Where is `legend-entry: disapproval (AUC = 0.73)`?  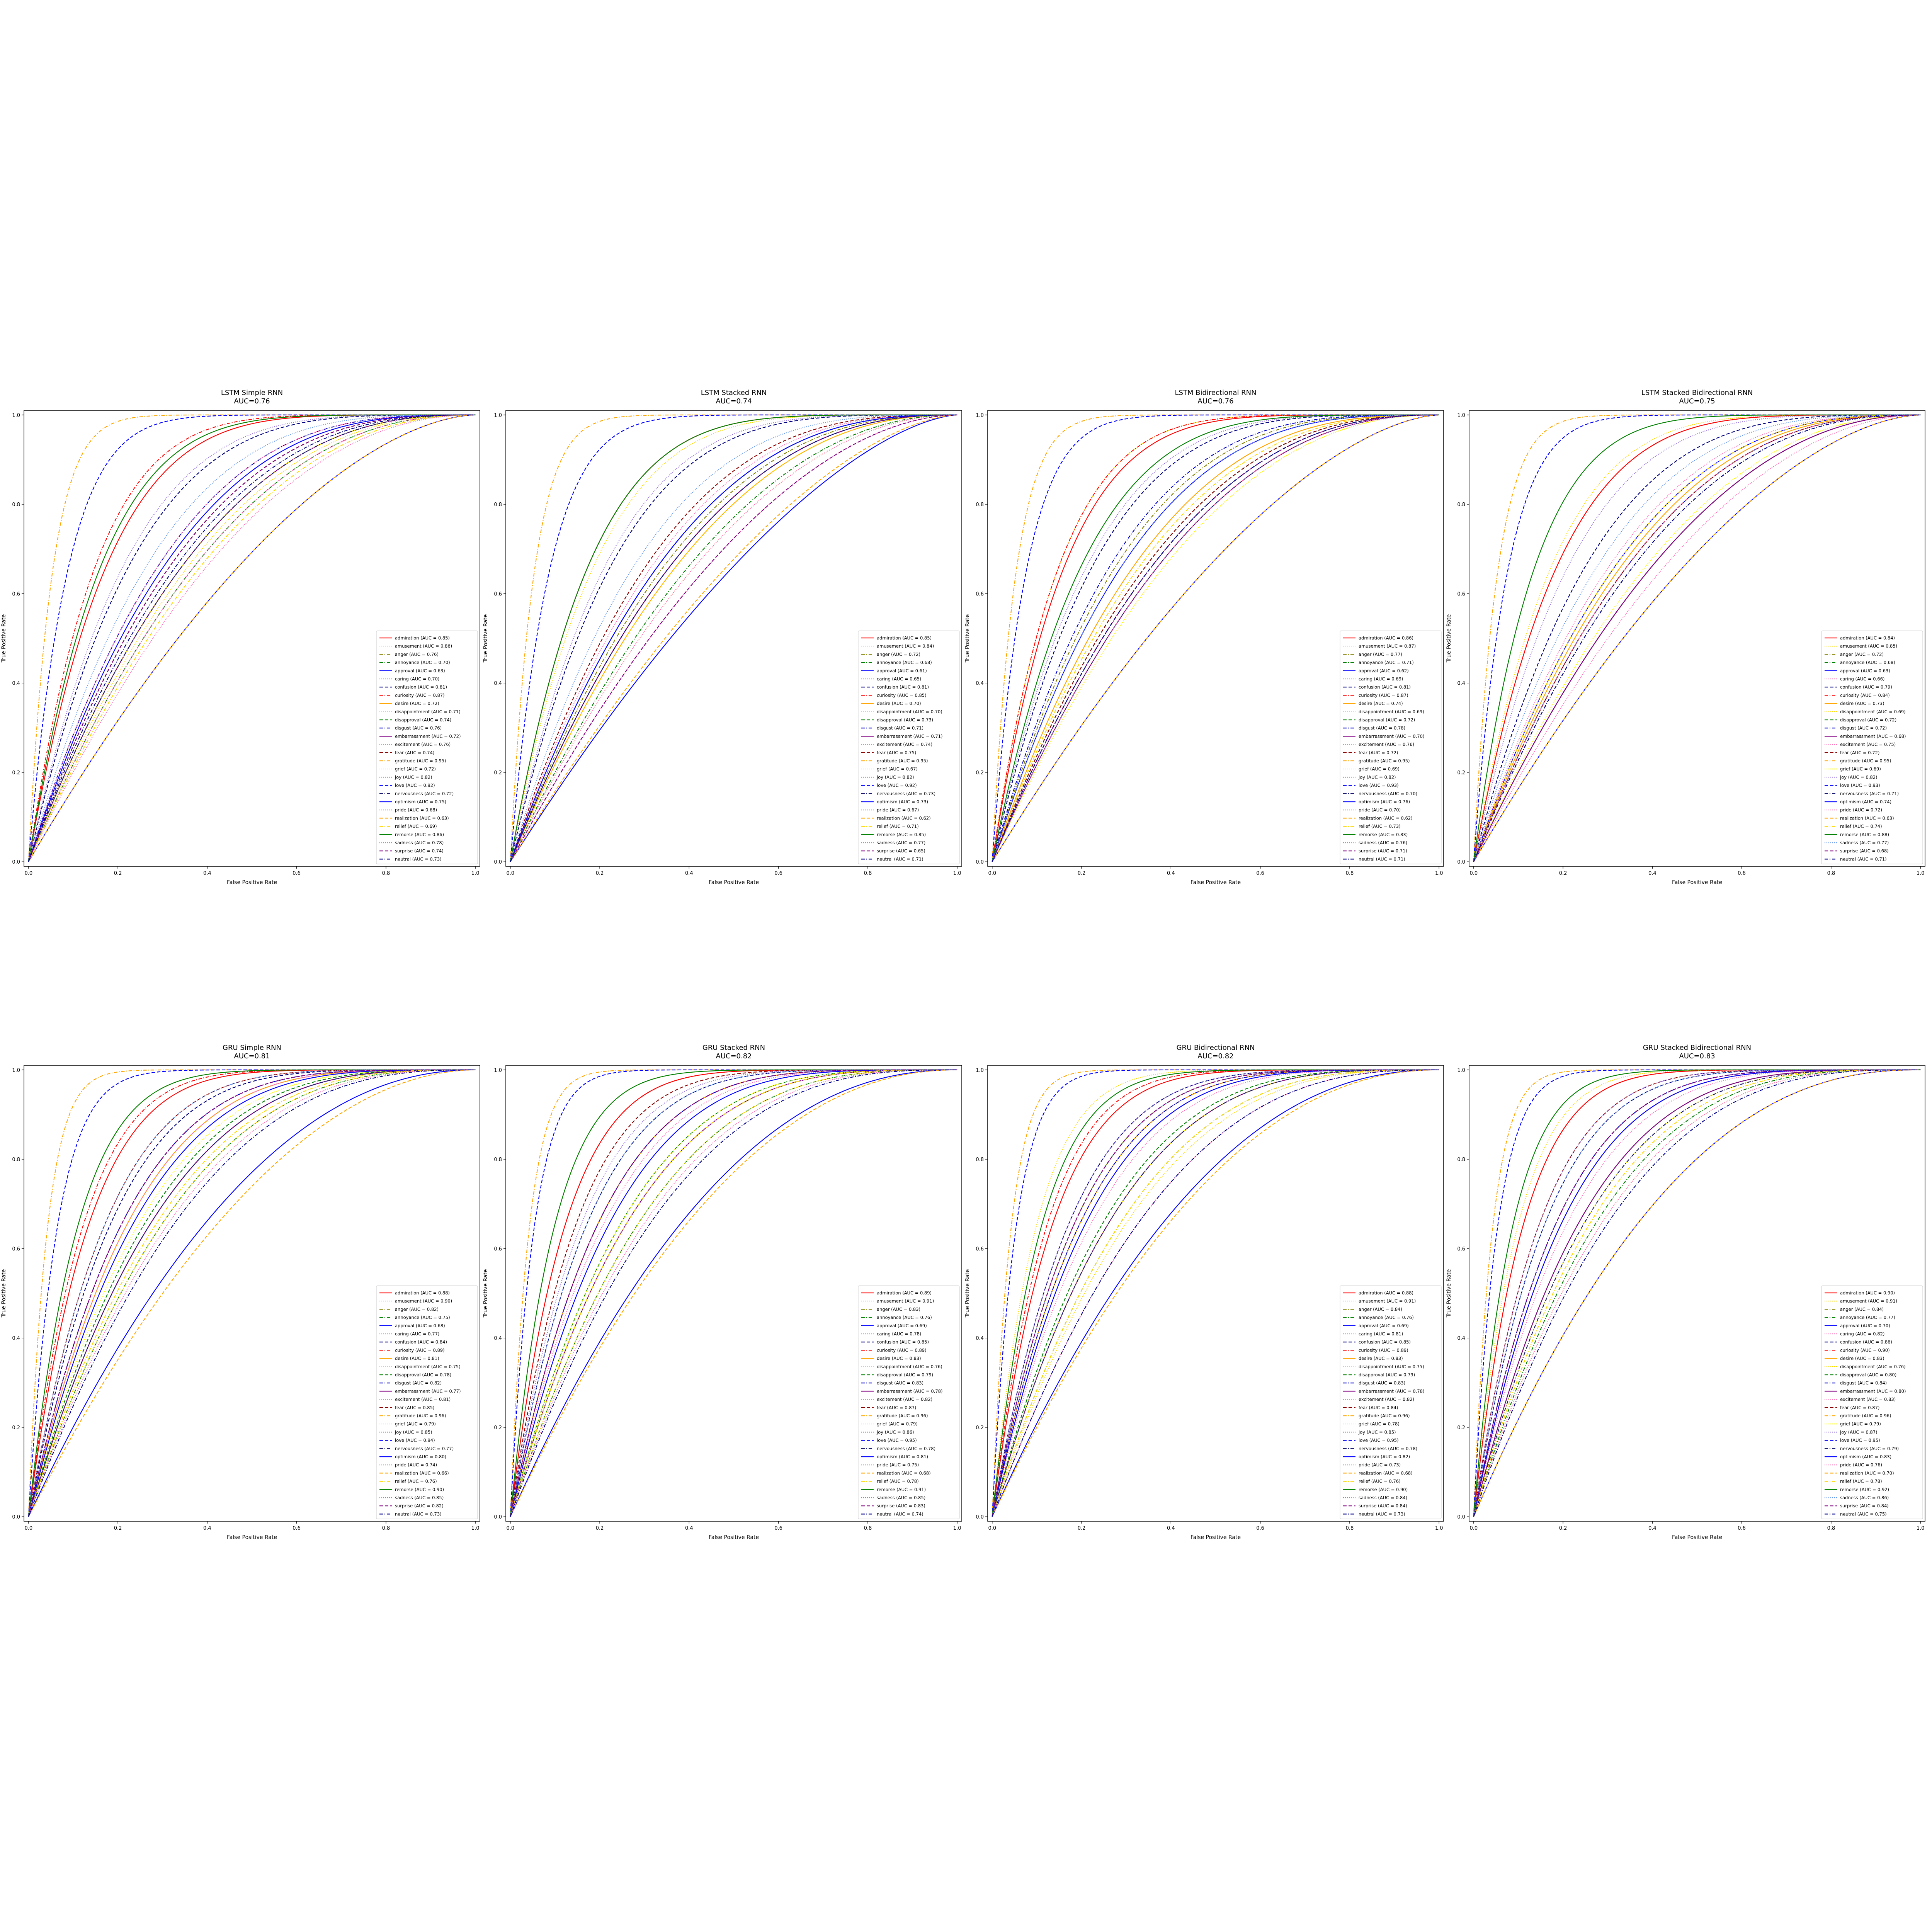
legend-entry: disapproval (AUC = 0.73) is located at coordinates (905, 720).